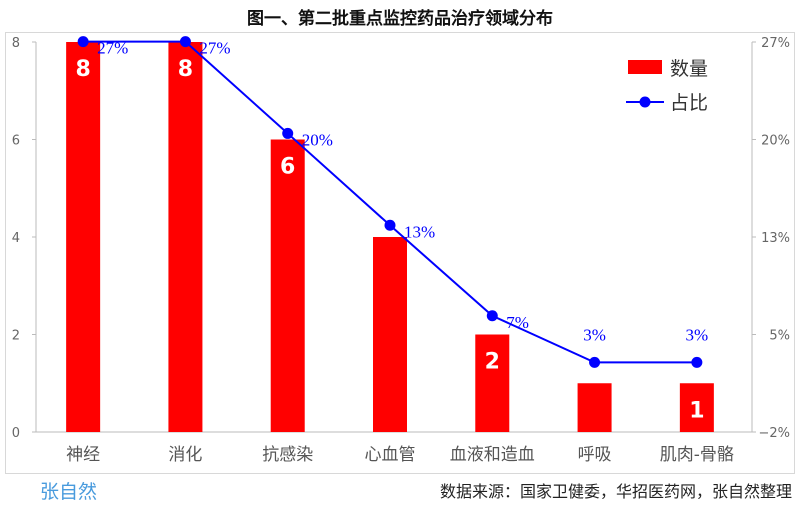 This screenshot has height=506, width=800. Describe the element at coordinates (317, 139) in the screenshot. I see `line-data-label: 20%` at that location.